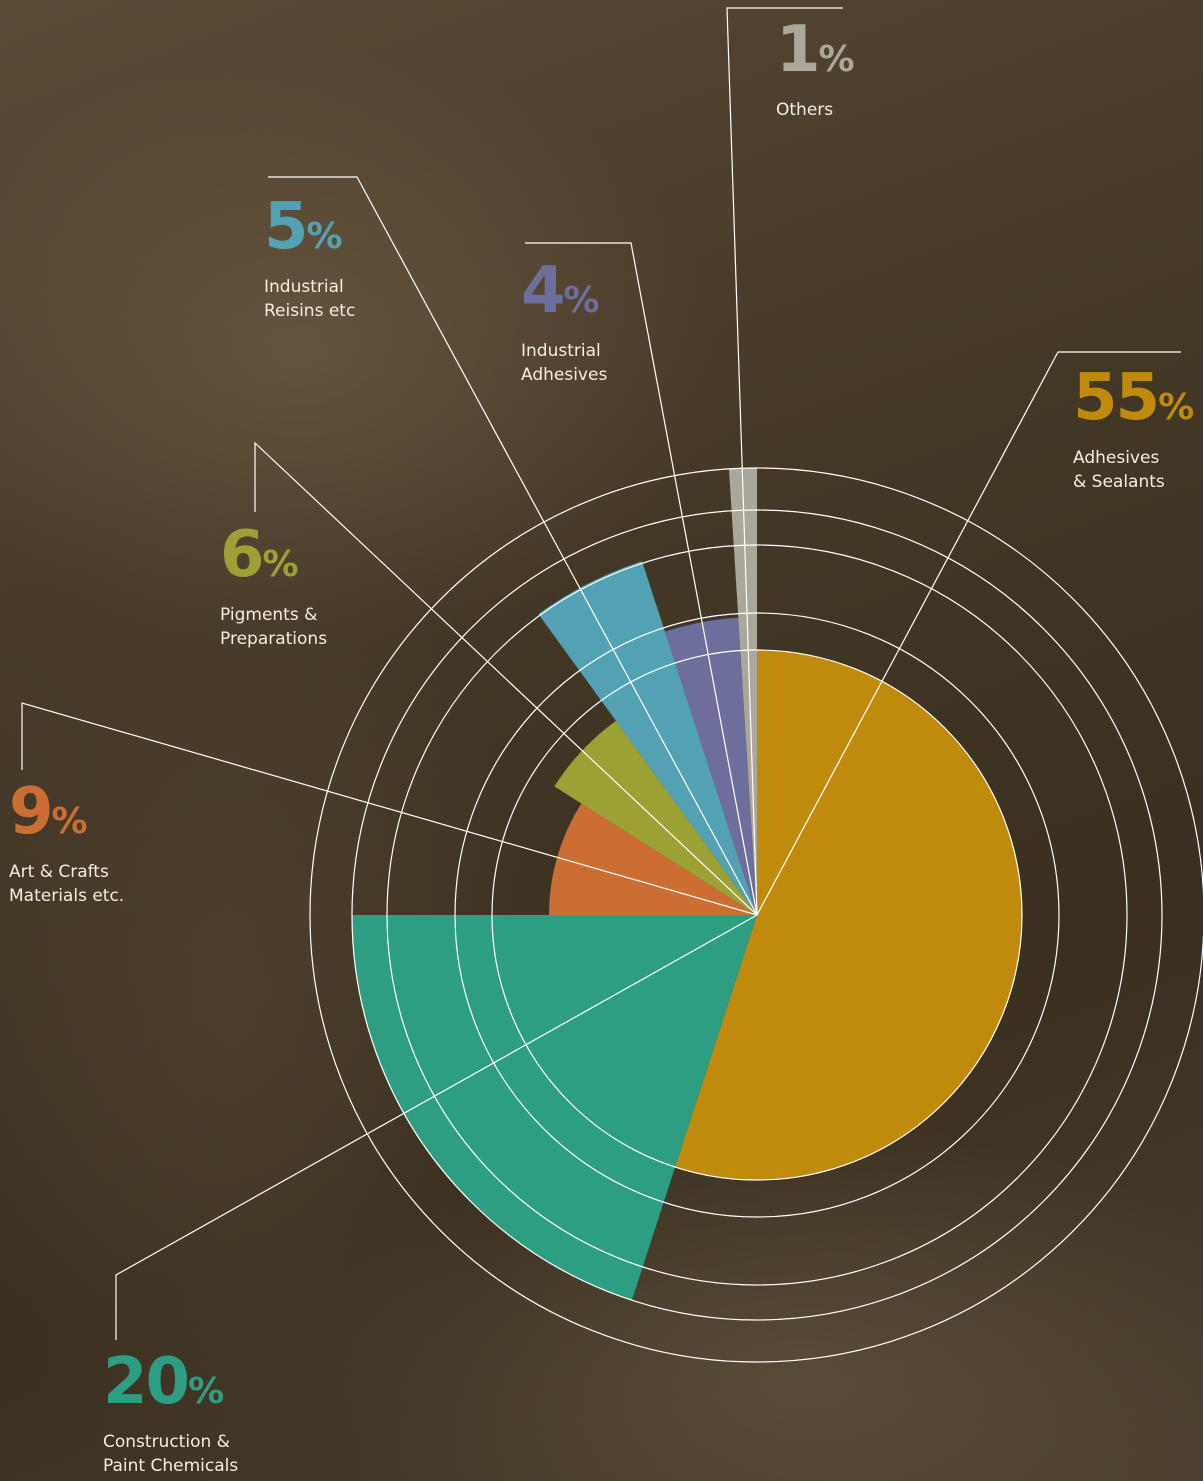 The image size is (1203, 1481). I want to click on value-label: 55%, so click(1133, 403).